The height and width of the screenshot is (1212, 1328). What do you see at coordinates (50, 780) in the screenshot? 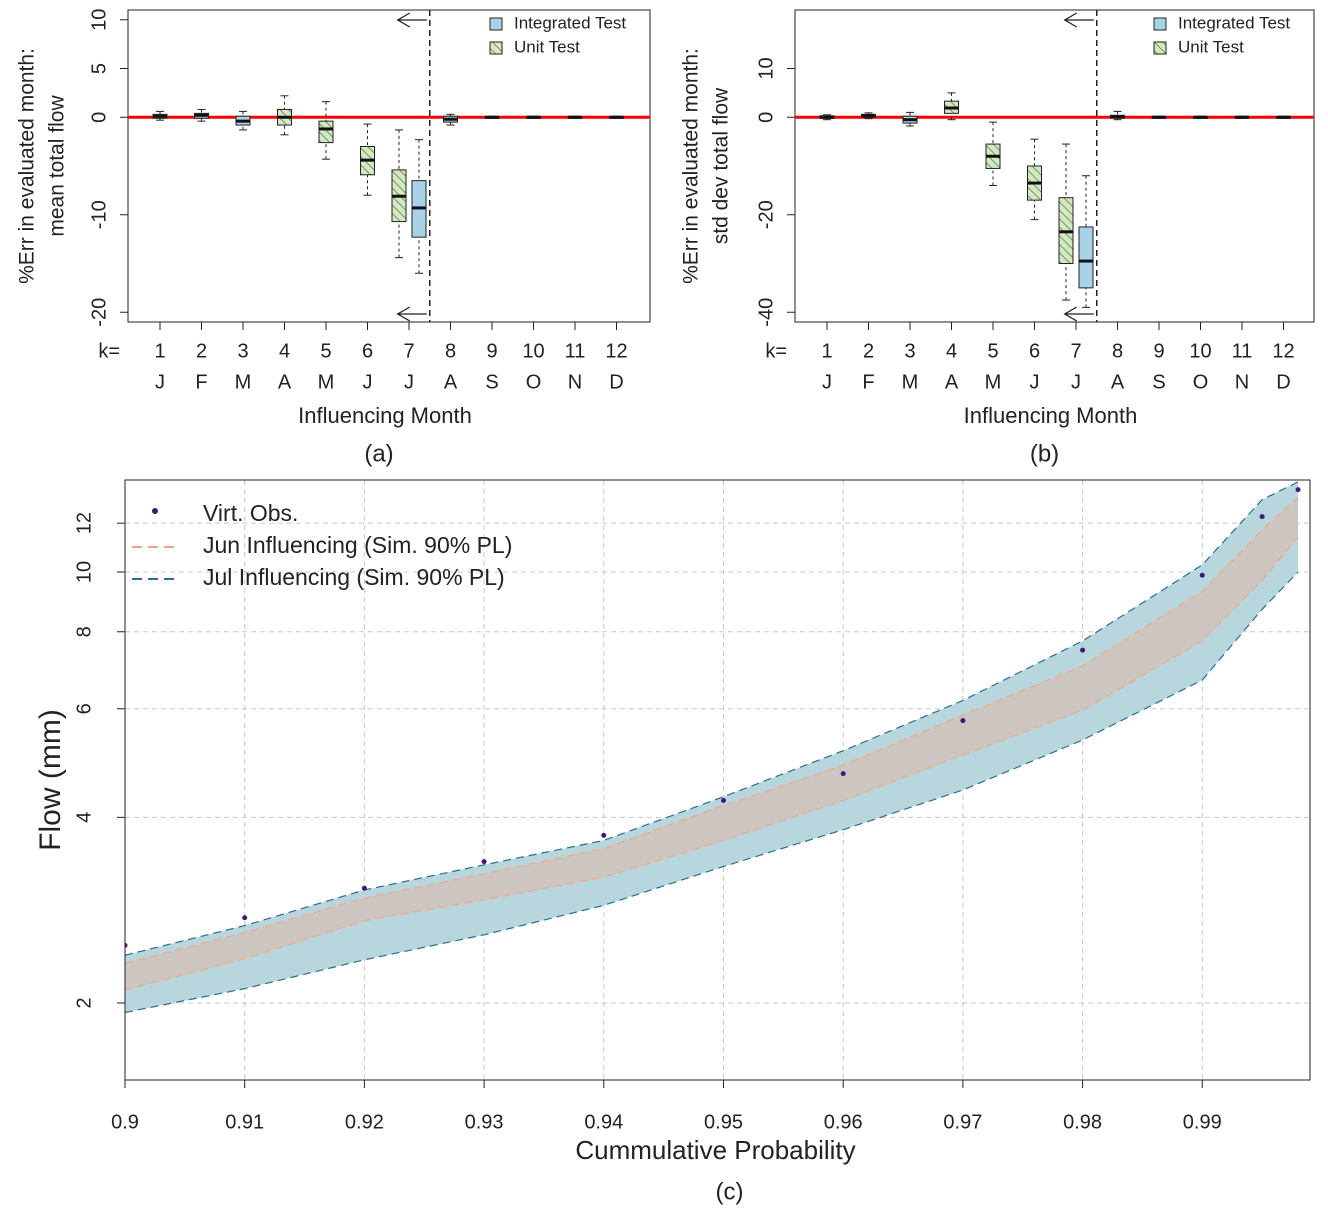
I see `y-axis-label: Flow (mm)` at bounding box center [50, 780].